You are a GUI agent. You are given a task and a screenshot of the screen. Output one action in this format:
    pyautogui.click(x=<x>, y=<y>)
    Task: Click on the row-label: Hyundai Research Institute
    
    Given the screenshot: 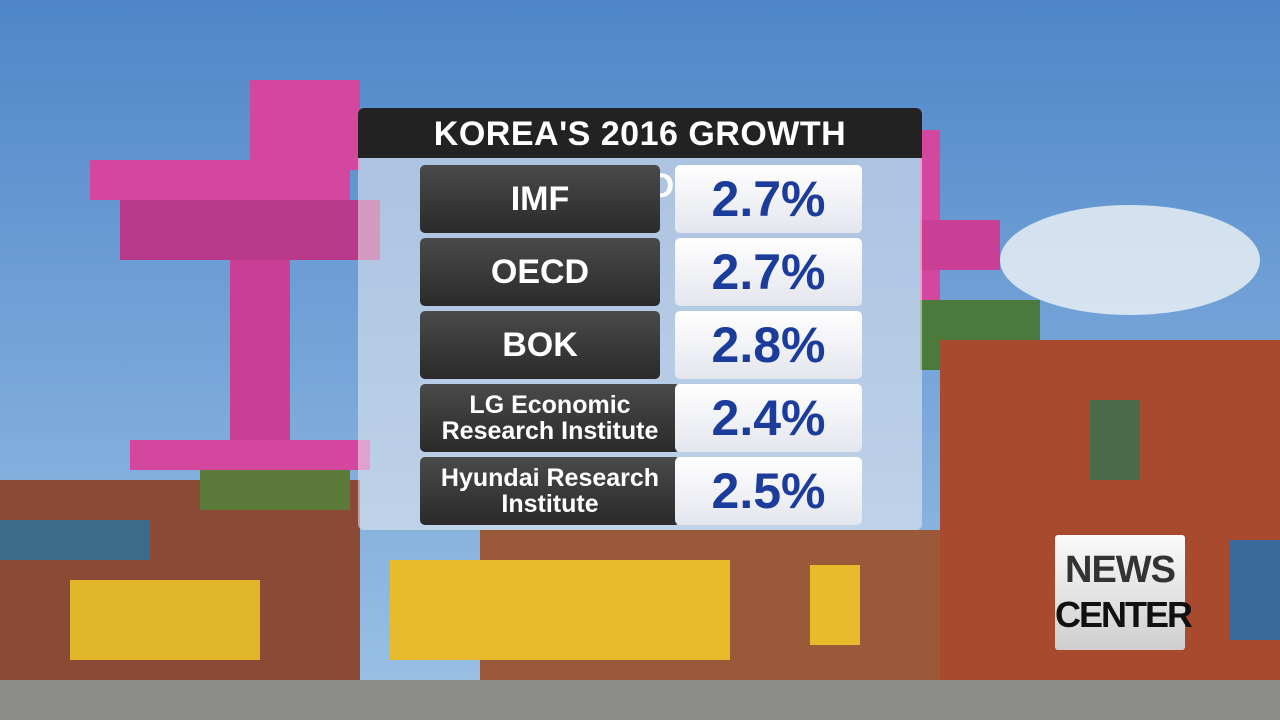 What is the action you would take?
    pyautogui.click(x=550, y=491)
    